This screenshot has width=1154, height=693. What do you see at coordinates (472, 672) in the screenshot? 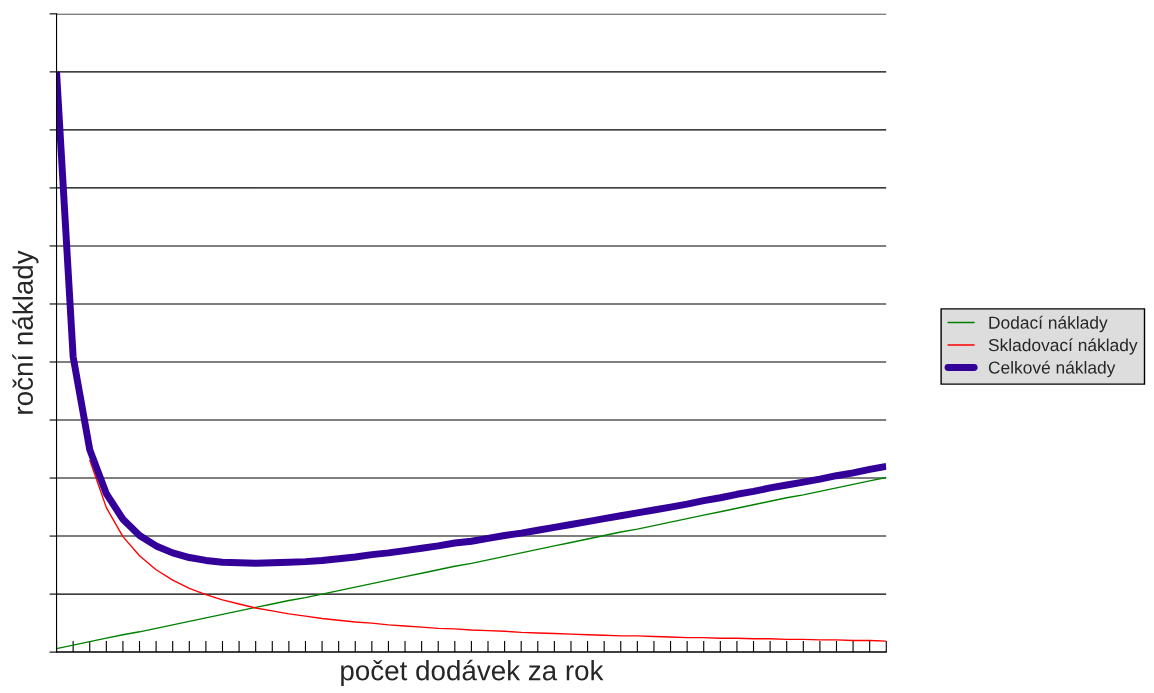
I see `x-axis-title: počet dodávek za rok` at bounding box center [472, 672].